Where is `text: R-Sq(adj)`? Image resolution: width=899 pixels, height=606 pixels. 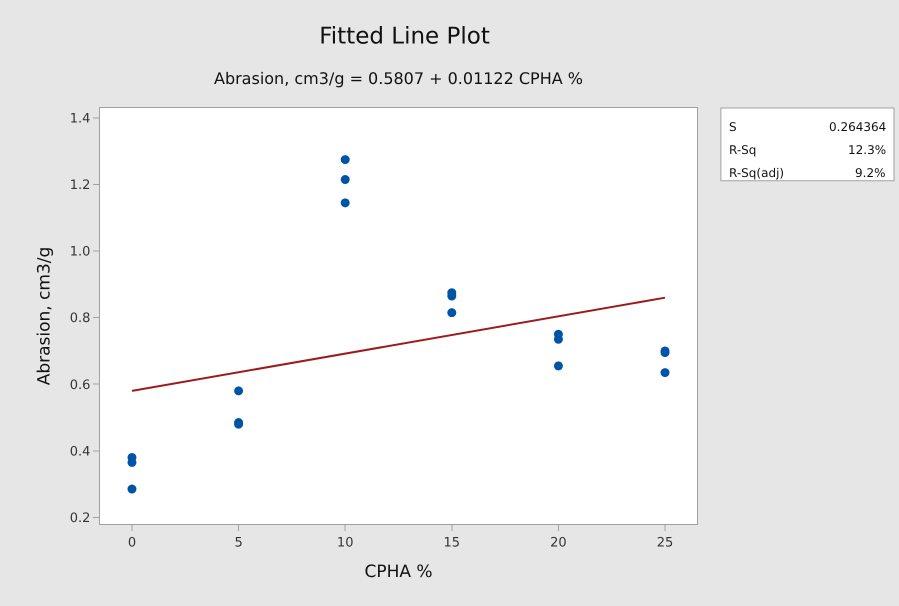 text: R-Sq(adj) is located at coordinates (756, 173).